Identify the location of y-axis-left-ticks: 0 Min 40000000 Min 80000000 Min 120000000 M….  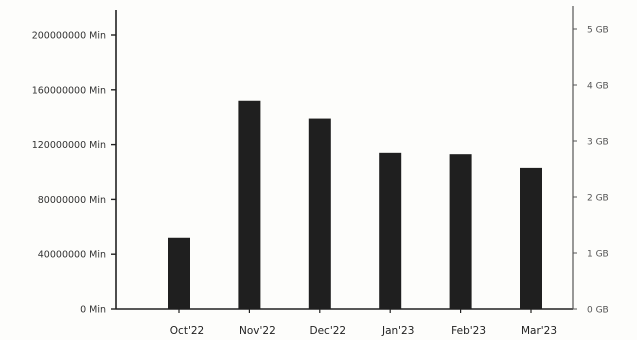
(74, 173).